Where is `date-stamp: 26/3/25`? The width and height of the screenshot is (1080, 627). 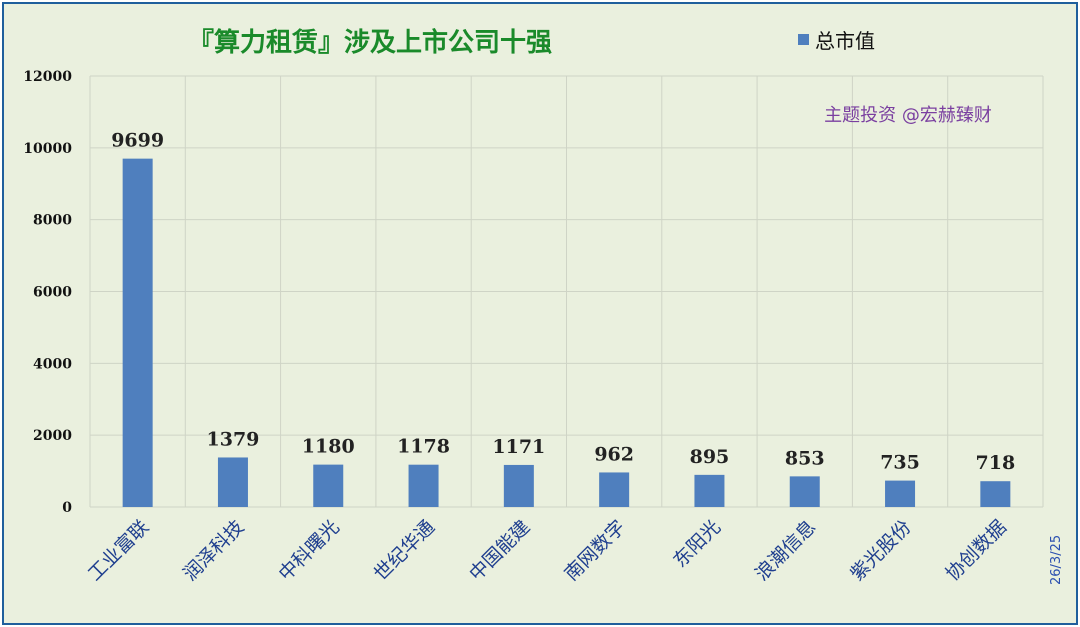 date-stamp: 26/3/25 is located at coordinates (1056, 560).